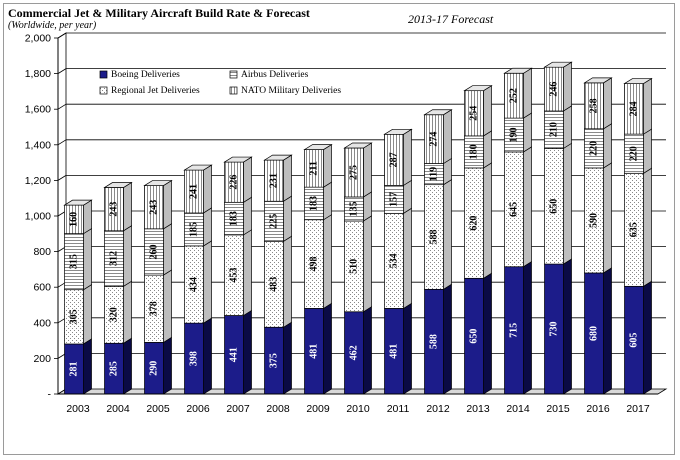 The width and height of the screenshot is (680, 460). I want to click on bar-2014: 715 645 190 252, so click(518, 231).